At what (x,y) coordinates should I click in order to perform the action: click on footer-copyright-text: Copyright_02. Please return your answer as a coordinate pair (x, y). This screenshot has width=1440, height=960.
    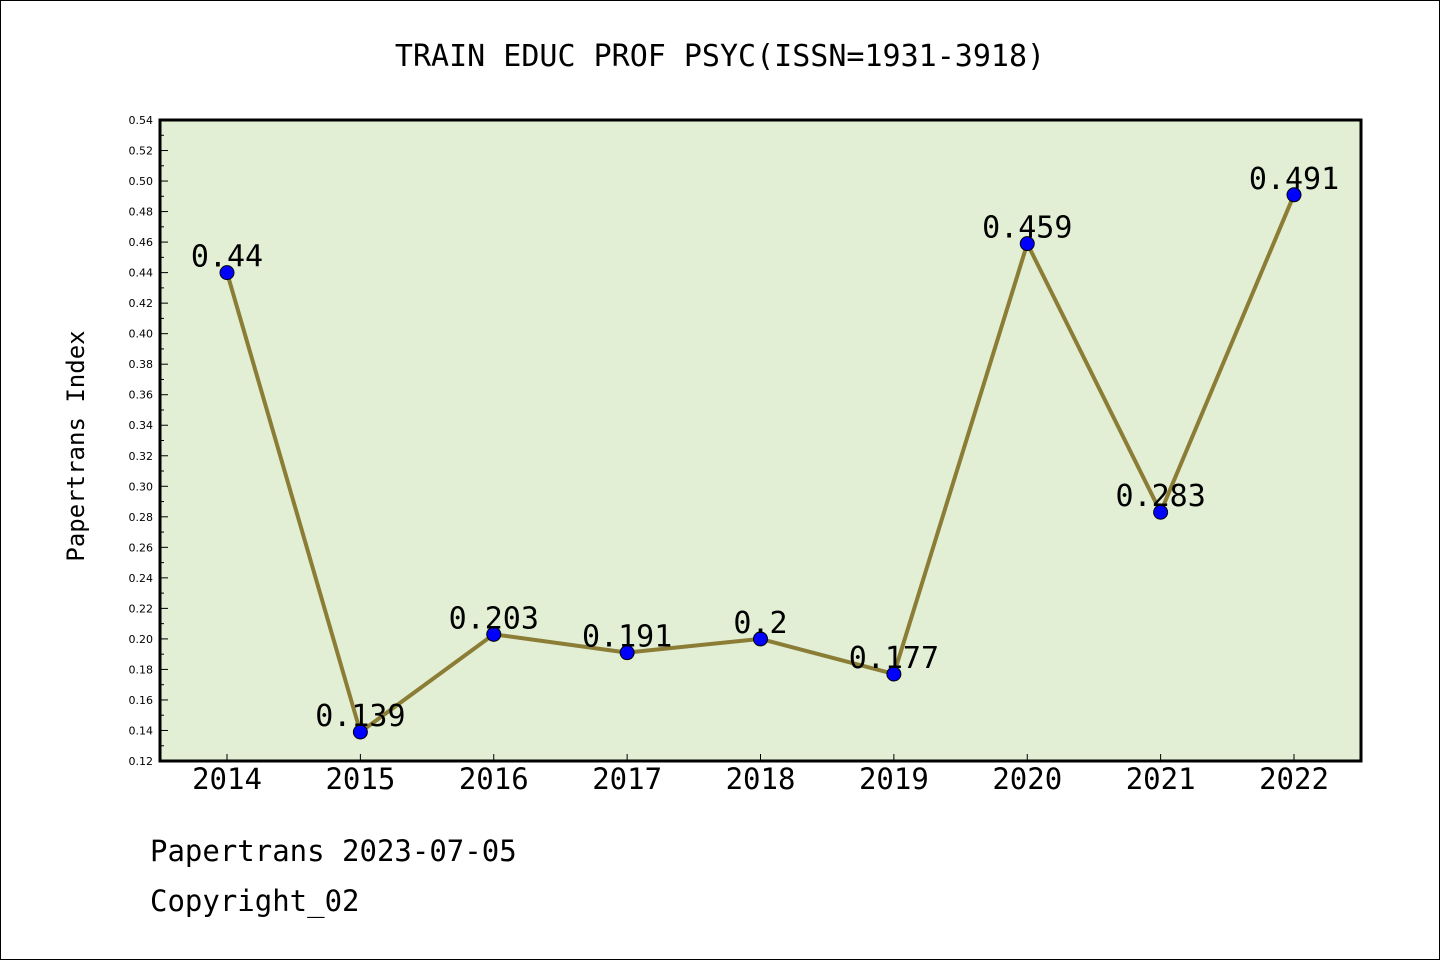
    Looking at the image, I should click on (255, 901).